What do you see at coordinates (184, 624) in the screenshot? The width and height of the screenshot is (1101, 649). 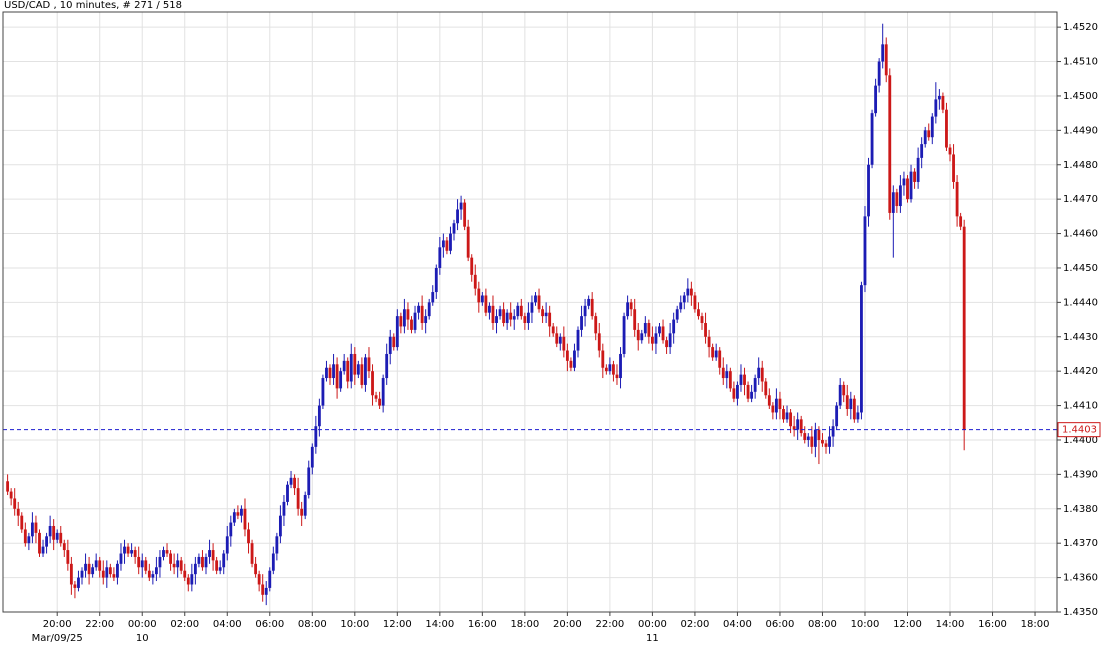 I see `x-tick-label: 02:00` at bounding box center [184, 624].